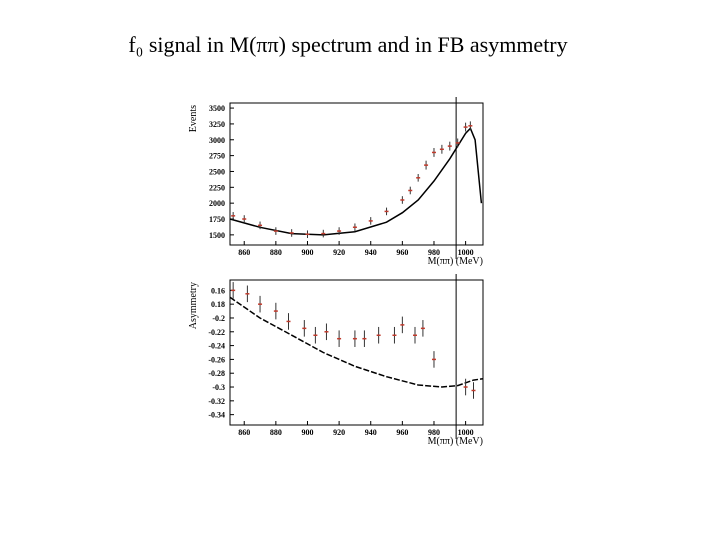  Describe the element at coordinates (216, 415) in the screenshot. I see `y-tick-label: -0.34` at that location.